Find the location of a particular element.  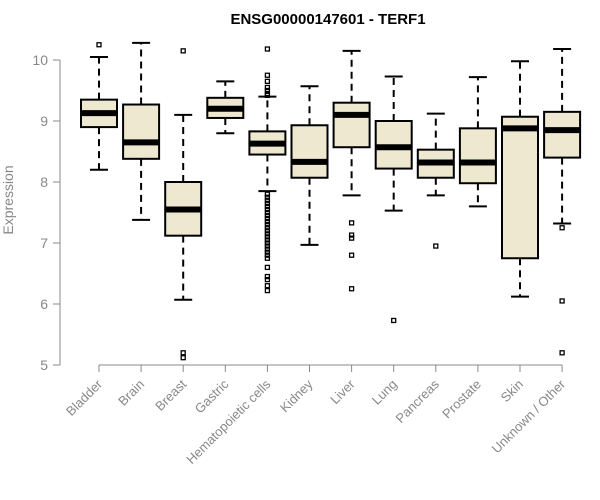

x-tick-label: Unknown / Other is located at coordinates (529, 416).